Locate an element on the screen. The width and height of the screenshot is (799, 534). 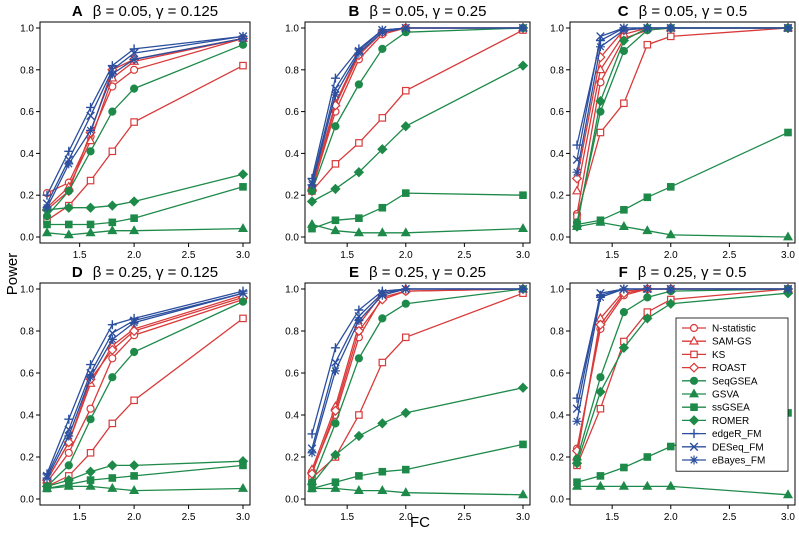
legend-item-ebayes-fm: eBayes_FM is located at coordinates (723, 461).